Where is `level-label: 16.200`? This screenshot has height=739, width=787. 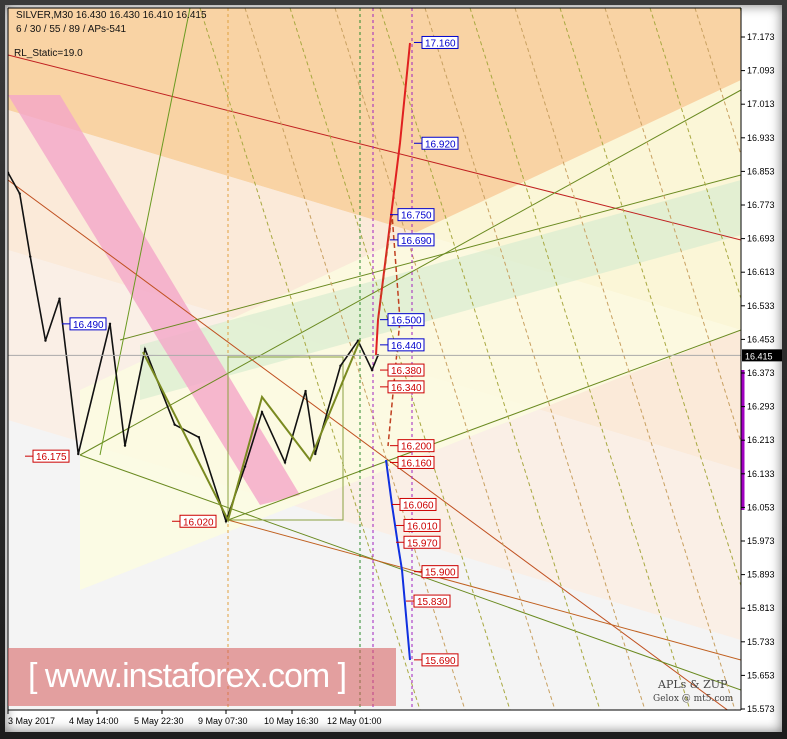 level-label: 16.200 is located at coordinates (416, 447).